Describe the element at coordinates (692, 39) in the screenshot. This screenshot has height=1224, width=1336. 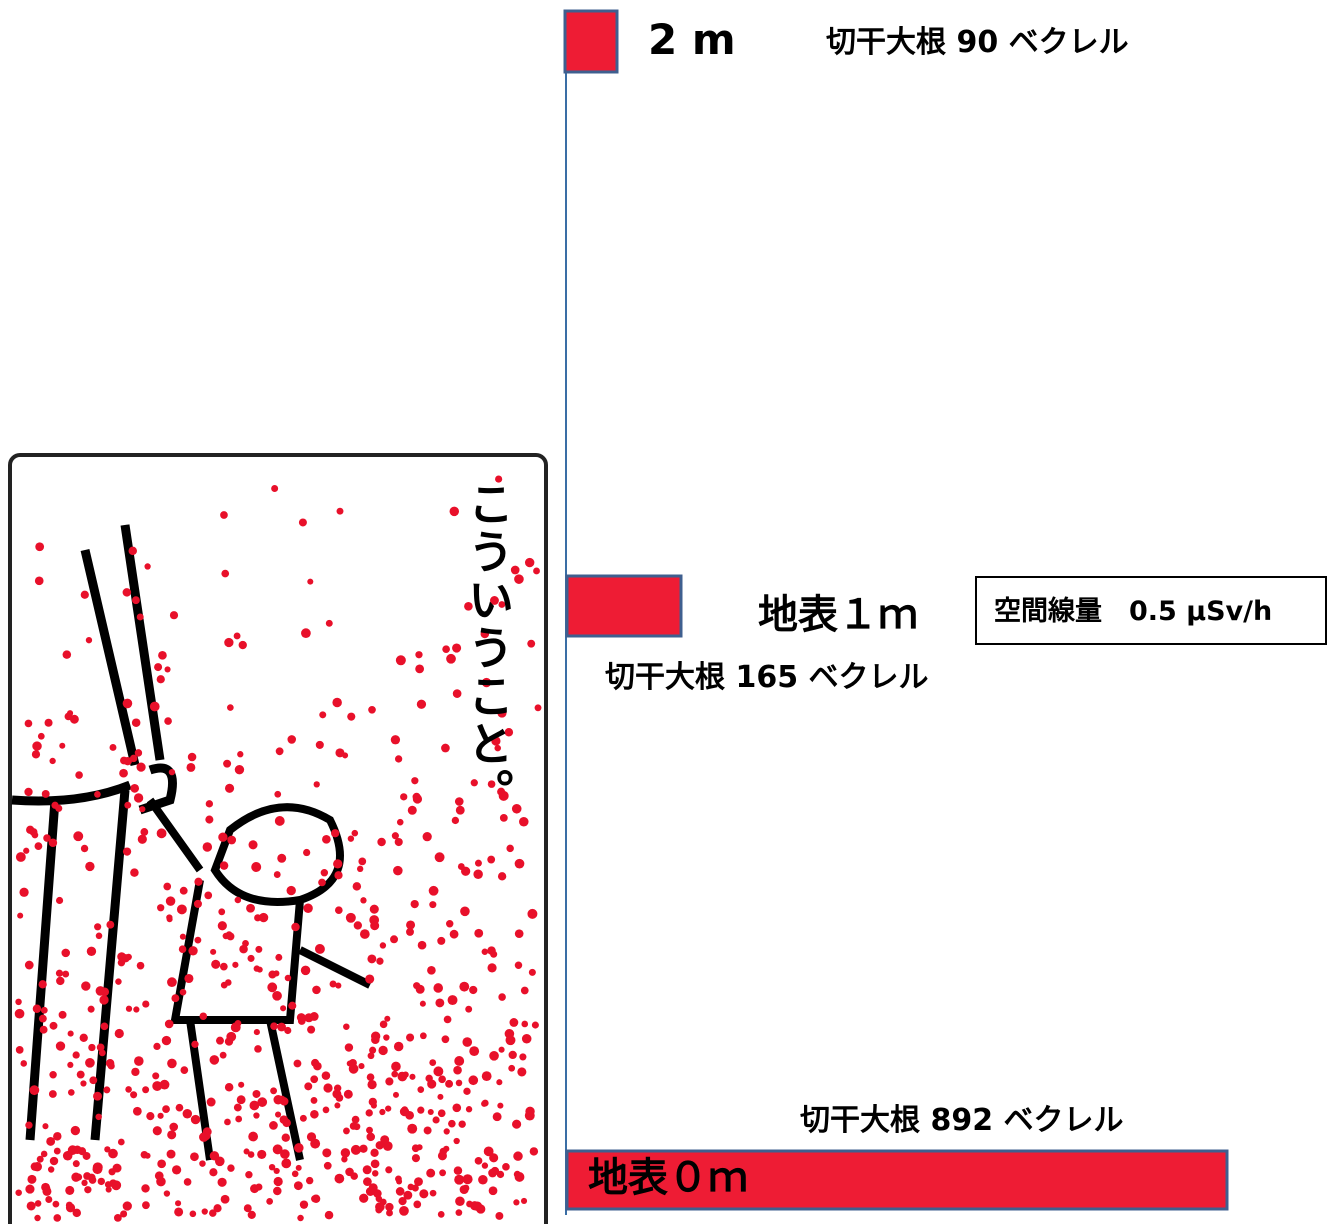
I see `height-label: 2 m` at that location.